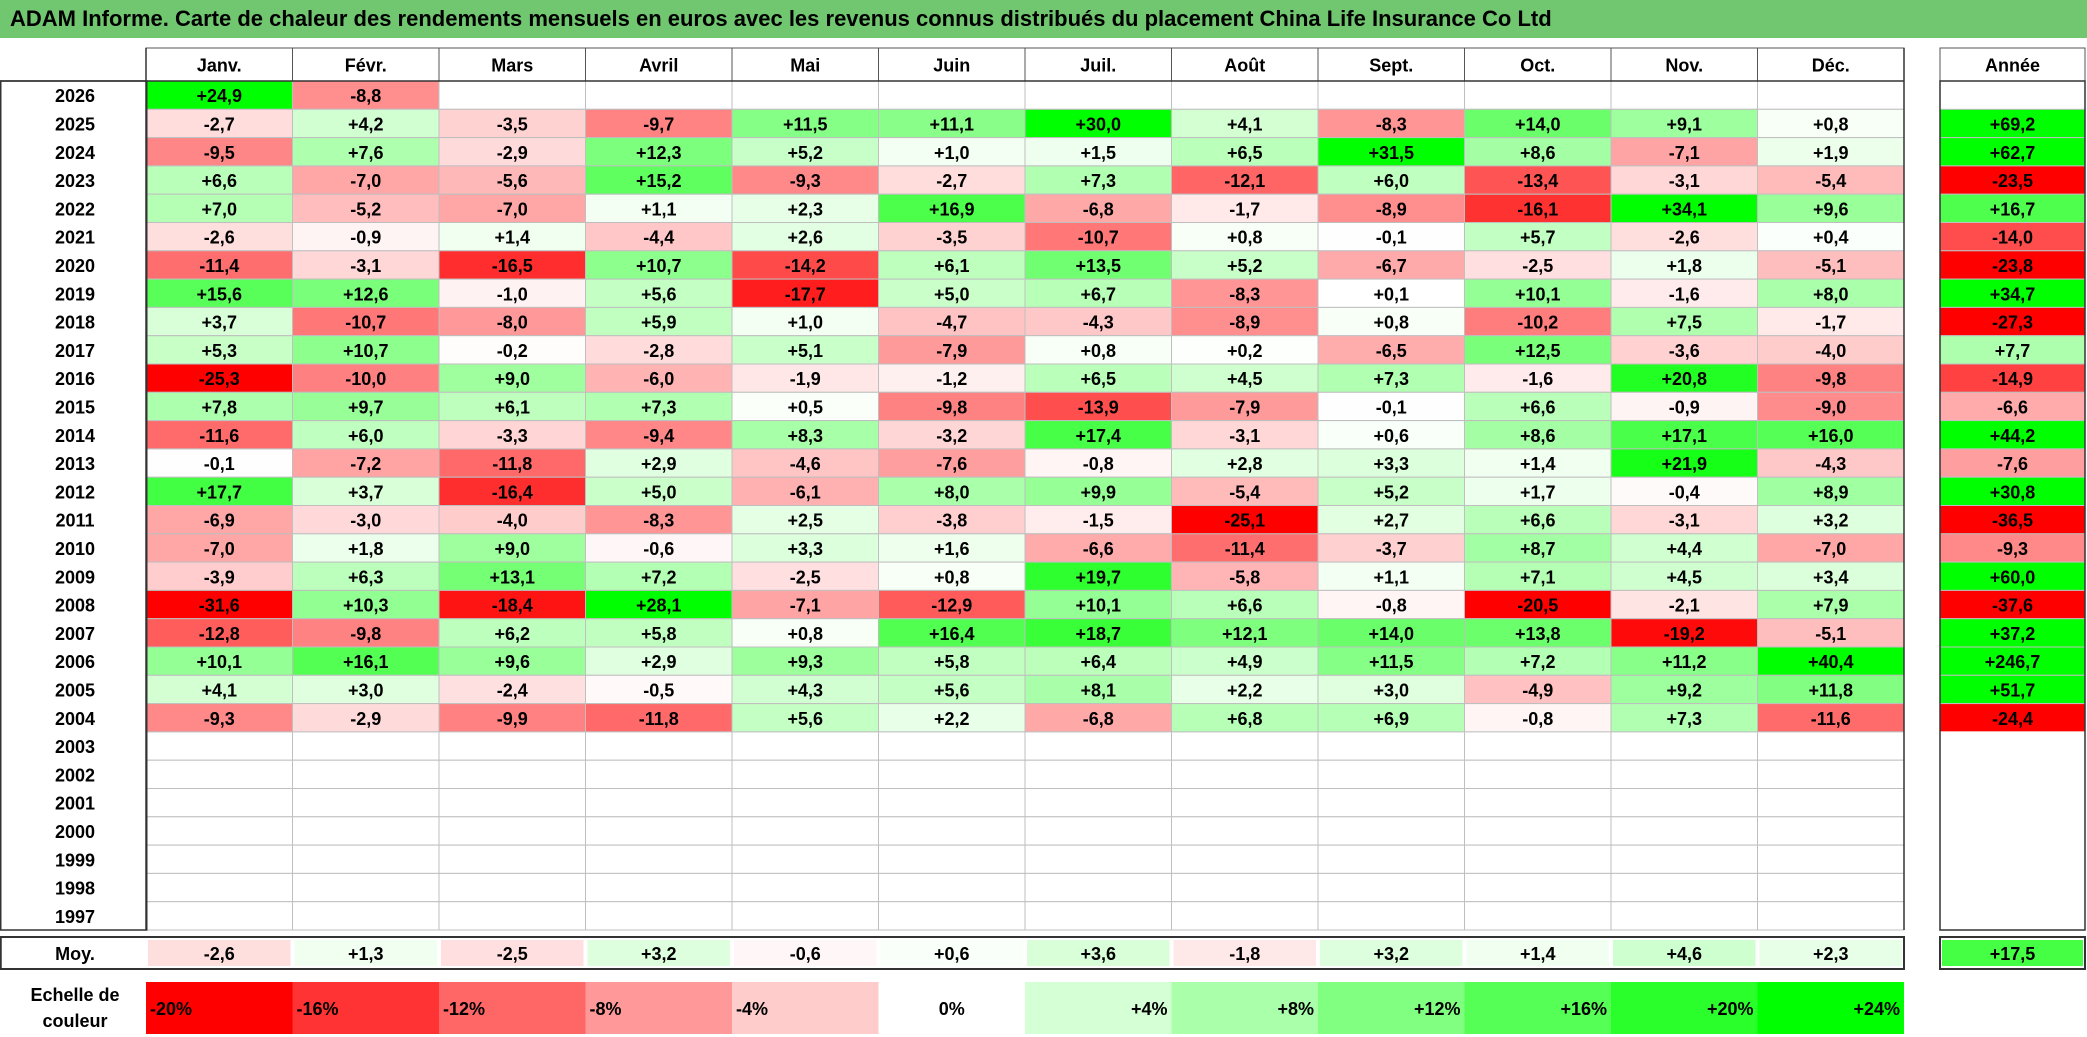 This screenshot has height=1037, width=2087. Describe the element at coordinates (951, 181) in the screenshot. I see `cell-value: -2,7` at that location.